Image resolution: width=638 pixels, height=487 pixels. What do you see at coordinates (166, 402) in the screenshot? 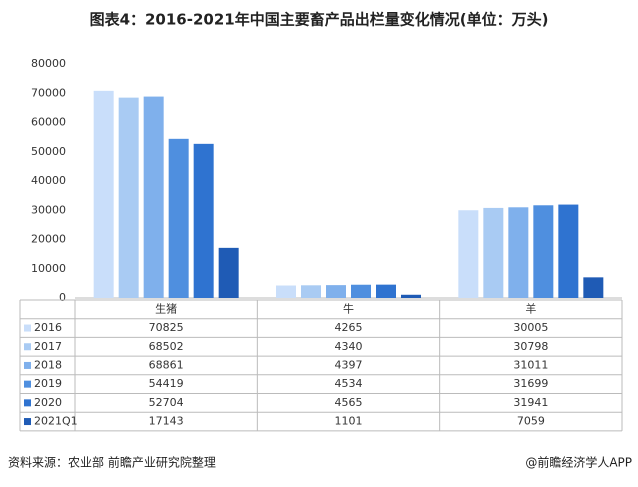
I see `table-cell: 52704` at bounding box center [166, 402].